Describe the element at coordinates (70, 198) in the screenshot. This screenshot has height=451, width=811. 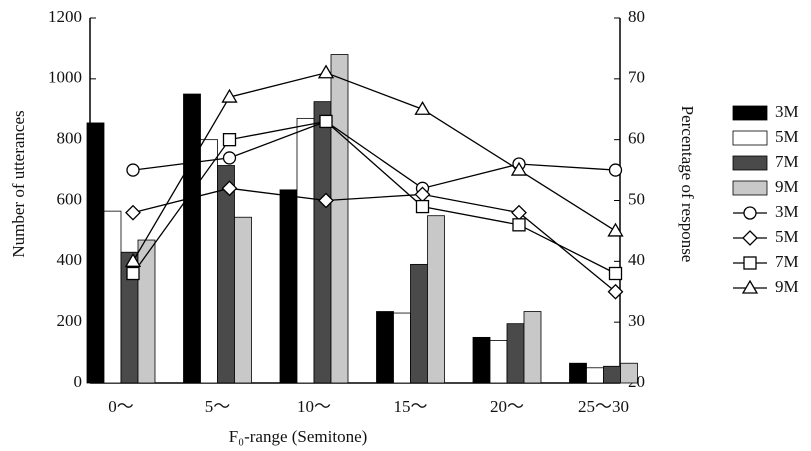
I see `y-tick-label: 600` at that location.